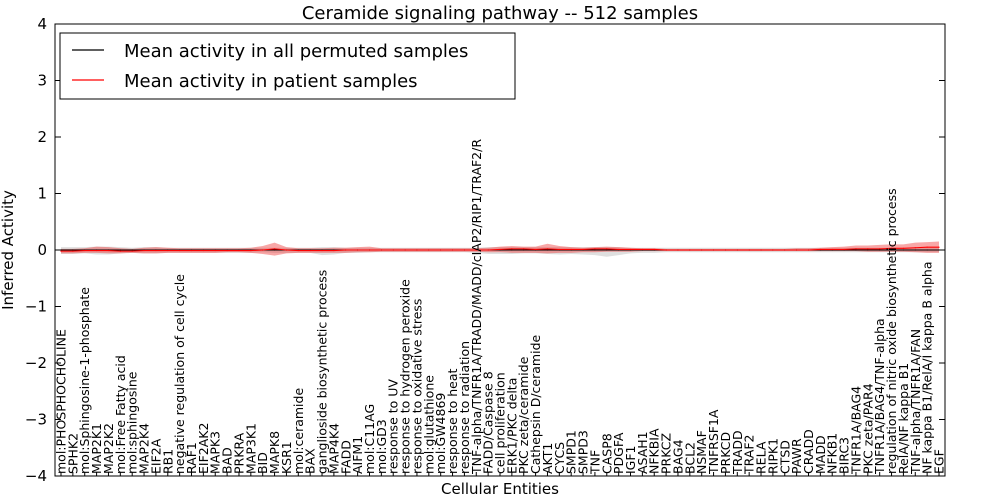  Describe the element at coordinates (844, 455) in the screenshot. I see `x-tick-label: BIRC3` at that location.